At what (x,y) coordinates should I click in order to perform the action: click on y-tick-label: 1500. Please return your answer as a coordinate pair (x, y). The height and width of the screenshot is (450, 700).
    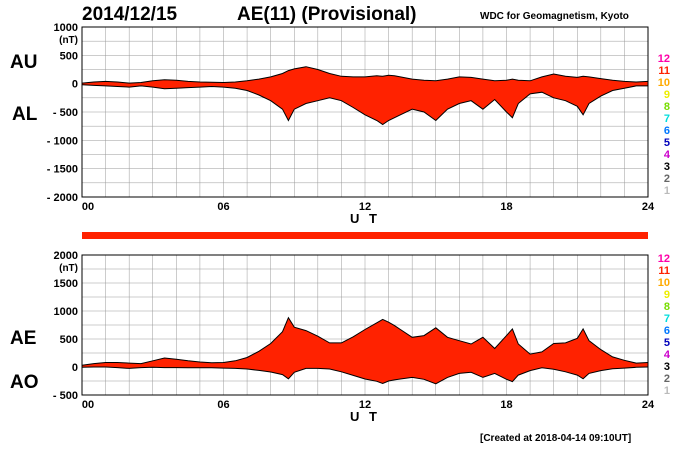
    Looking at the image, I should click on (66, 284).